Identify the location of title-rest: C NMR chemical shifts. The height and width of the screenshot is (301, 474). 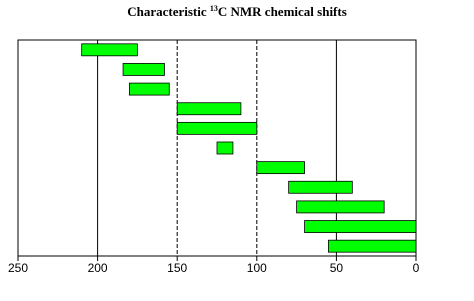
(282, 11).